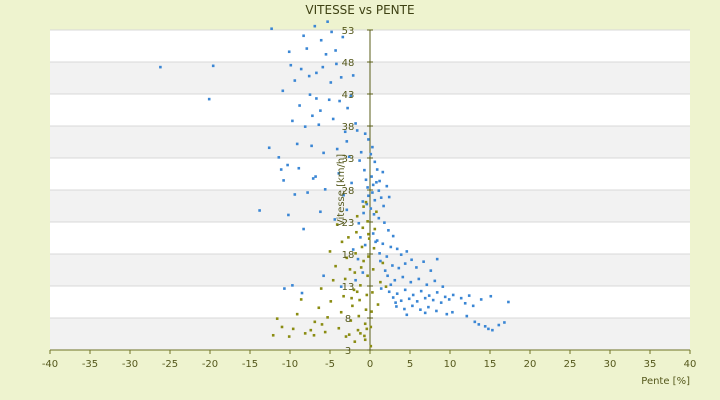  Describe the element at coordinates (348, 223) in the screenshot. I see `y-tick-label: 23` at that location.